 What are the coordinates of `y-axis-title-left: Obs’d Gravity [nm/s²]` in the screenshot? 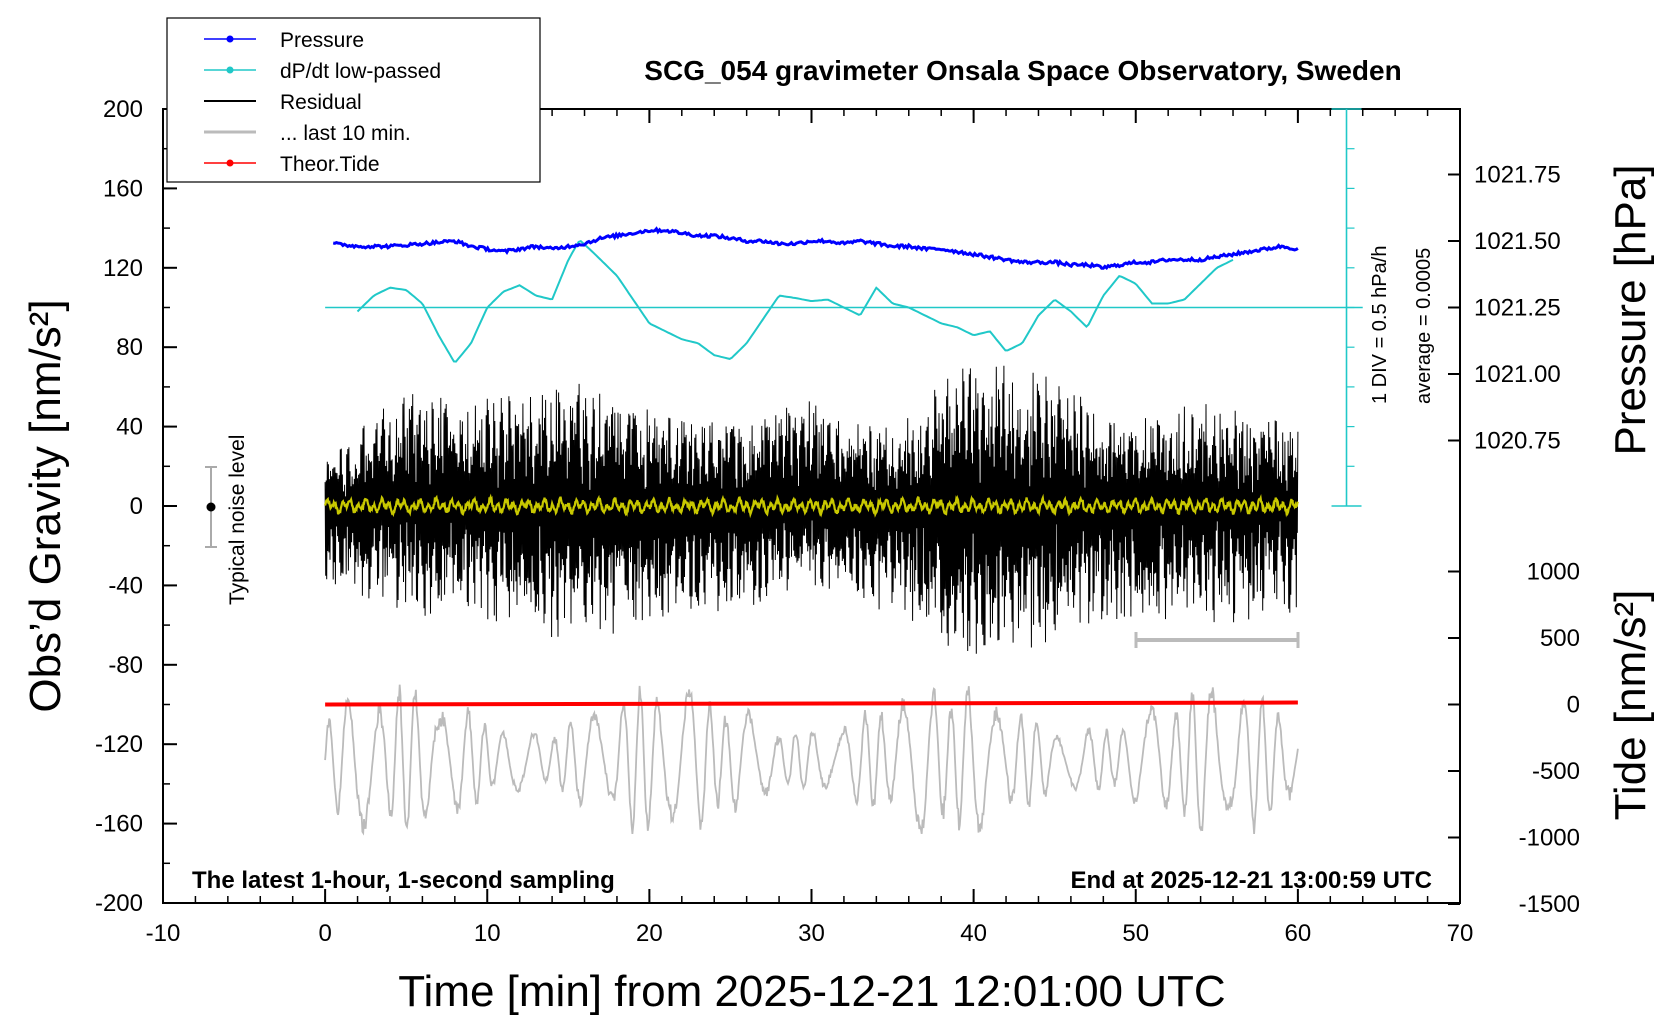 It's located at (45, 505).